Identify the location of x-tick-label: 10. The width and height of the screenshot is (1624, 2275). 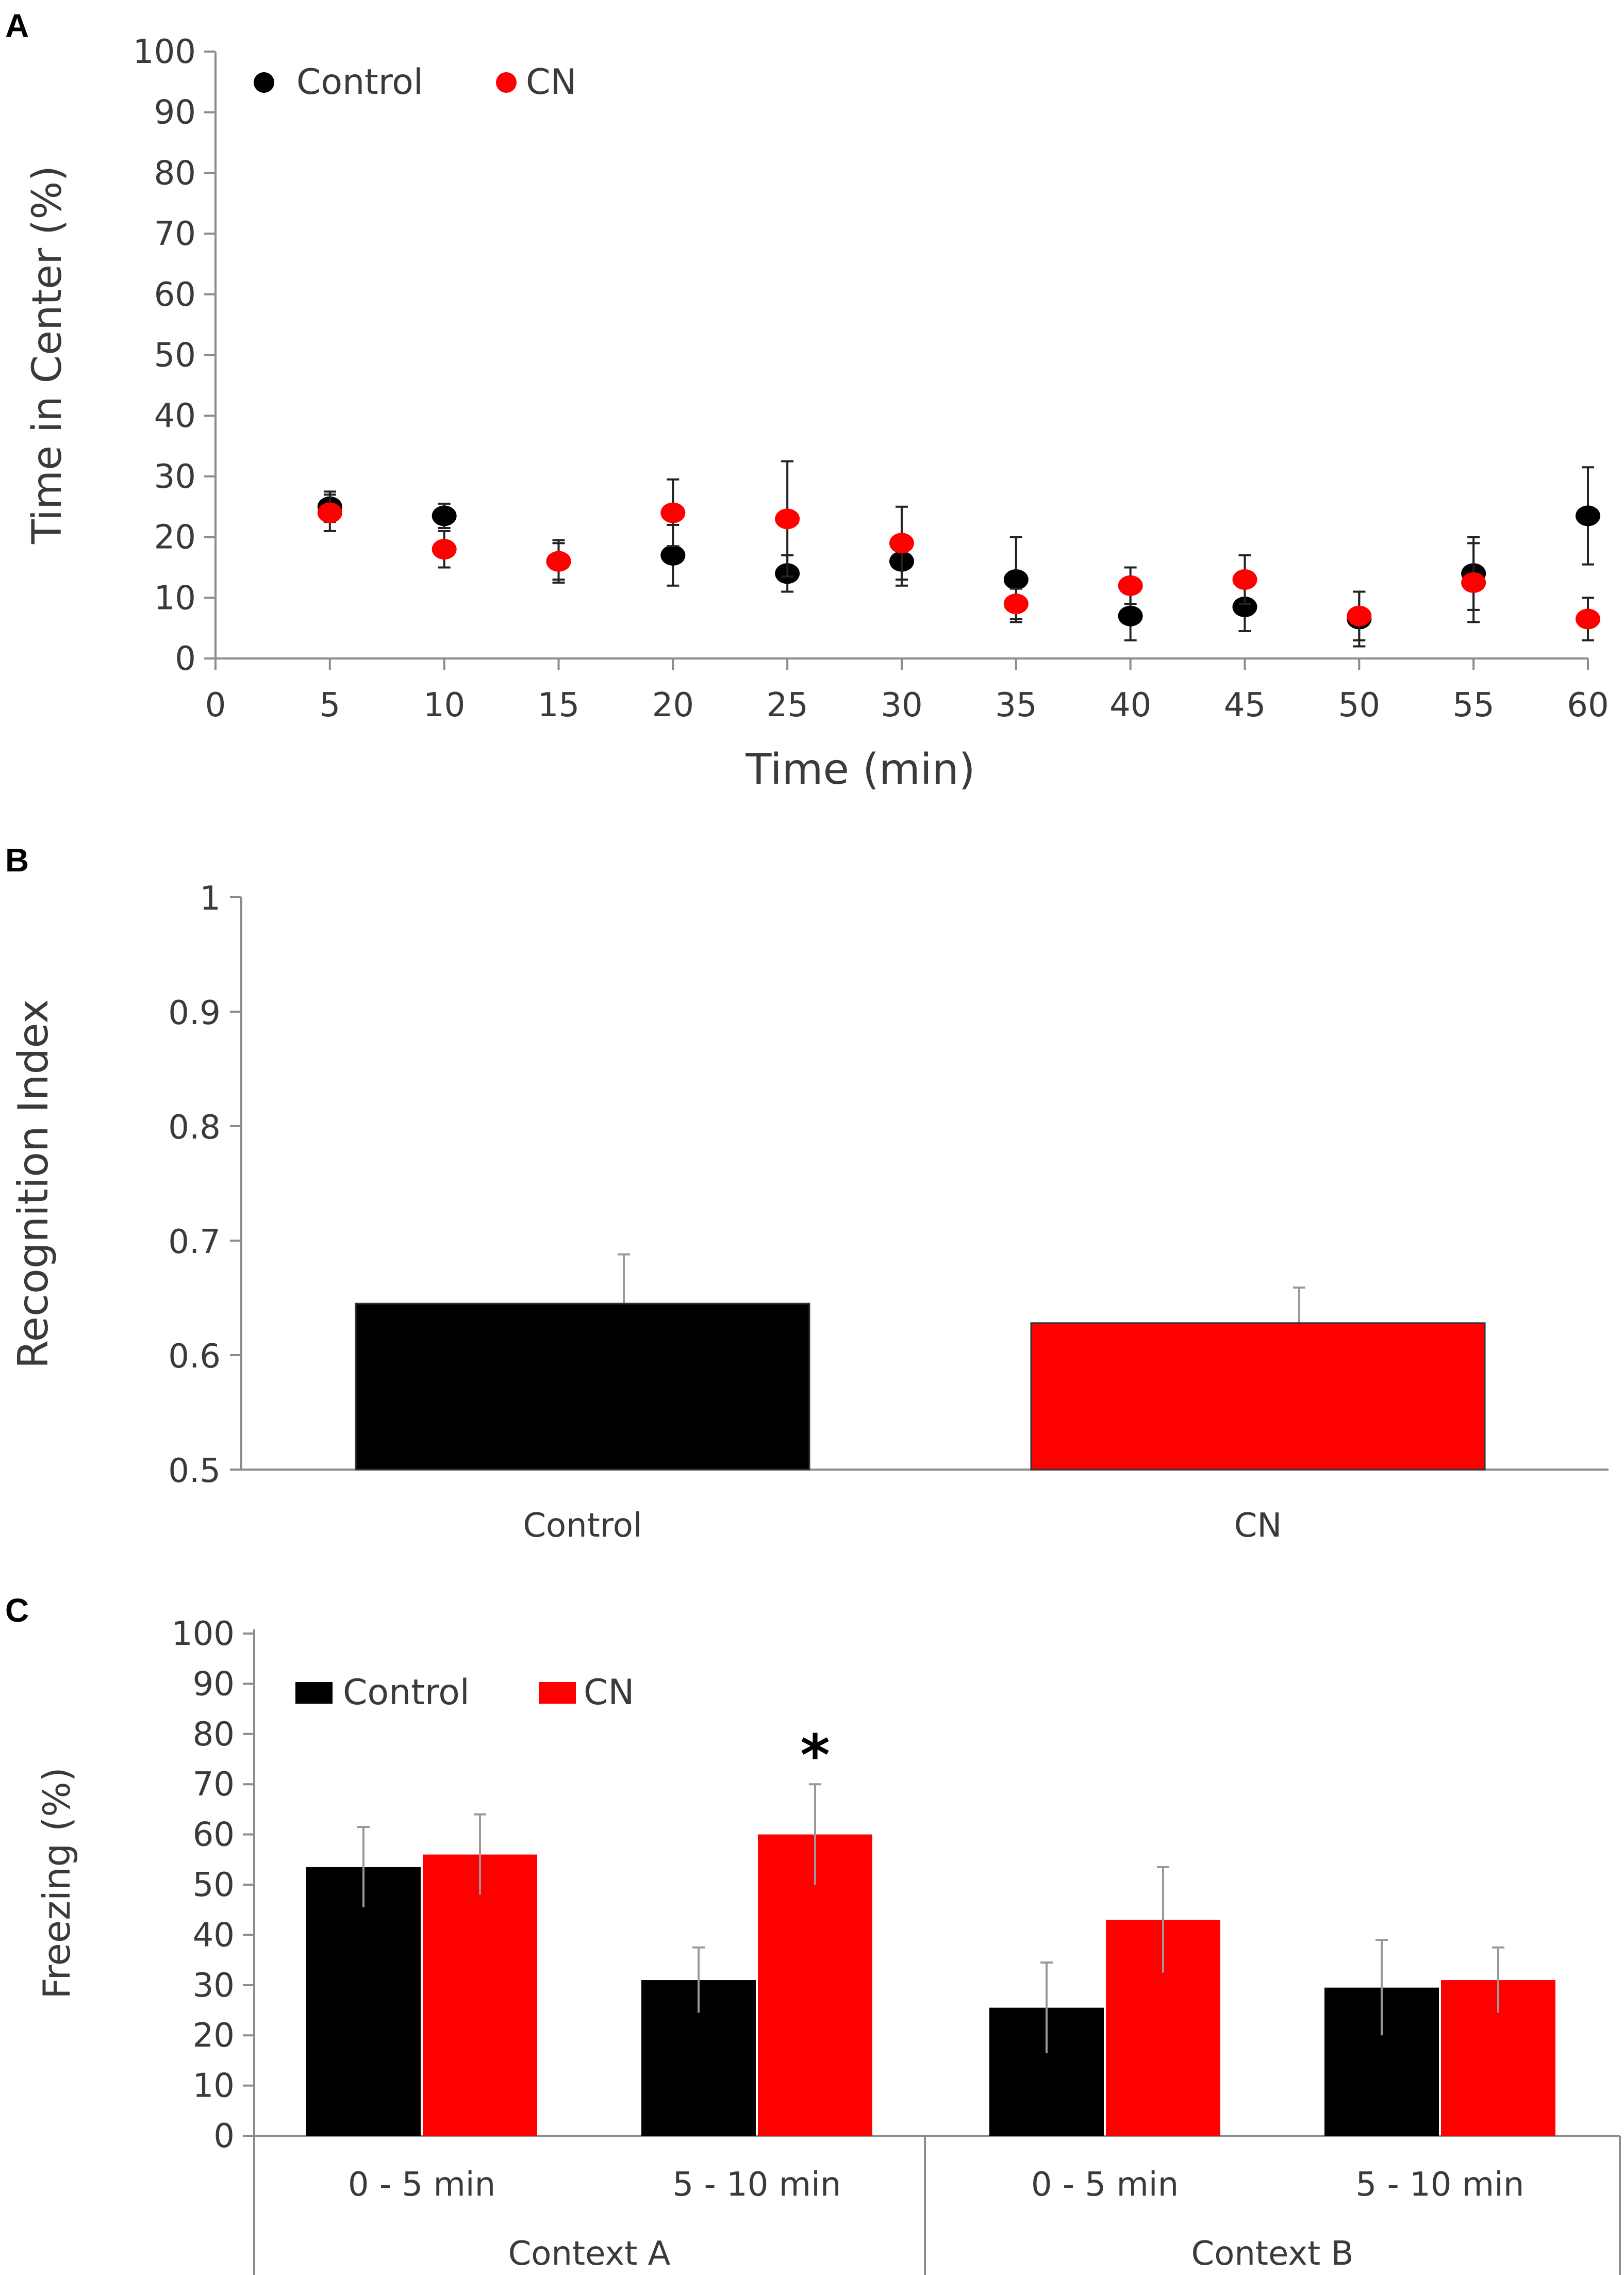
(444, 705).